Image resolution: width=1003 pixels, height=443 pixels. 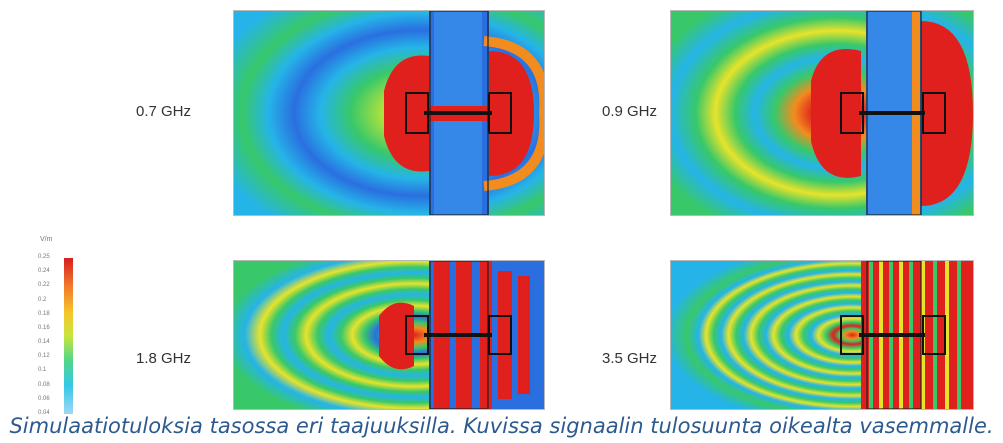 What do you see at coordinates (42, 299) in the screenshot?
I see `colorbar-tick-label: 0.2` at bounding box center [42, 299].